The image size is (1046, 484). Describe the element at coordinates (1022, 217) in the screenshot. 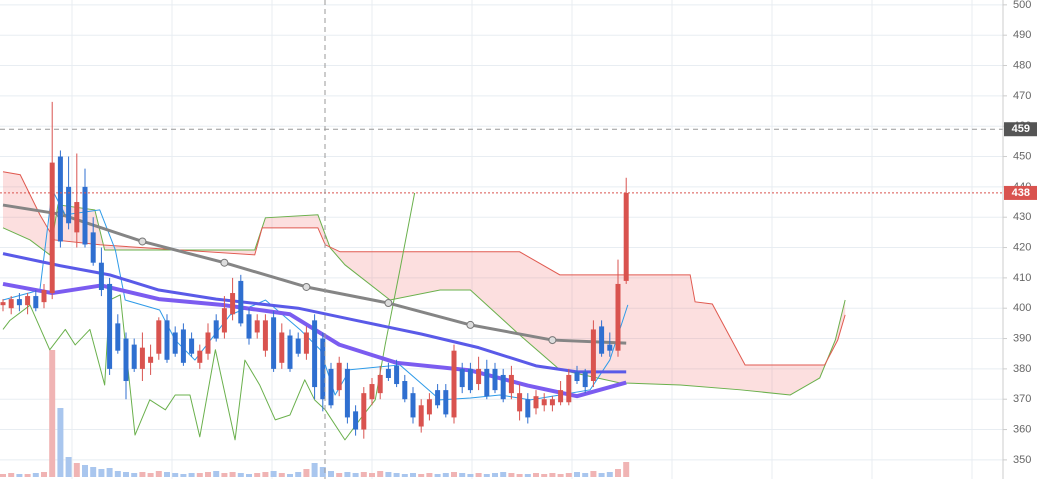

I see `y-tick-label: 430` at that location.